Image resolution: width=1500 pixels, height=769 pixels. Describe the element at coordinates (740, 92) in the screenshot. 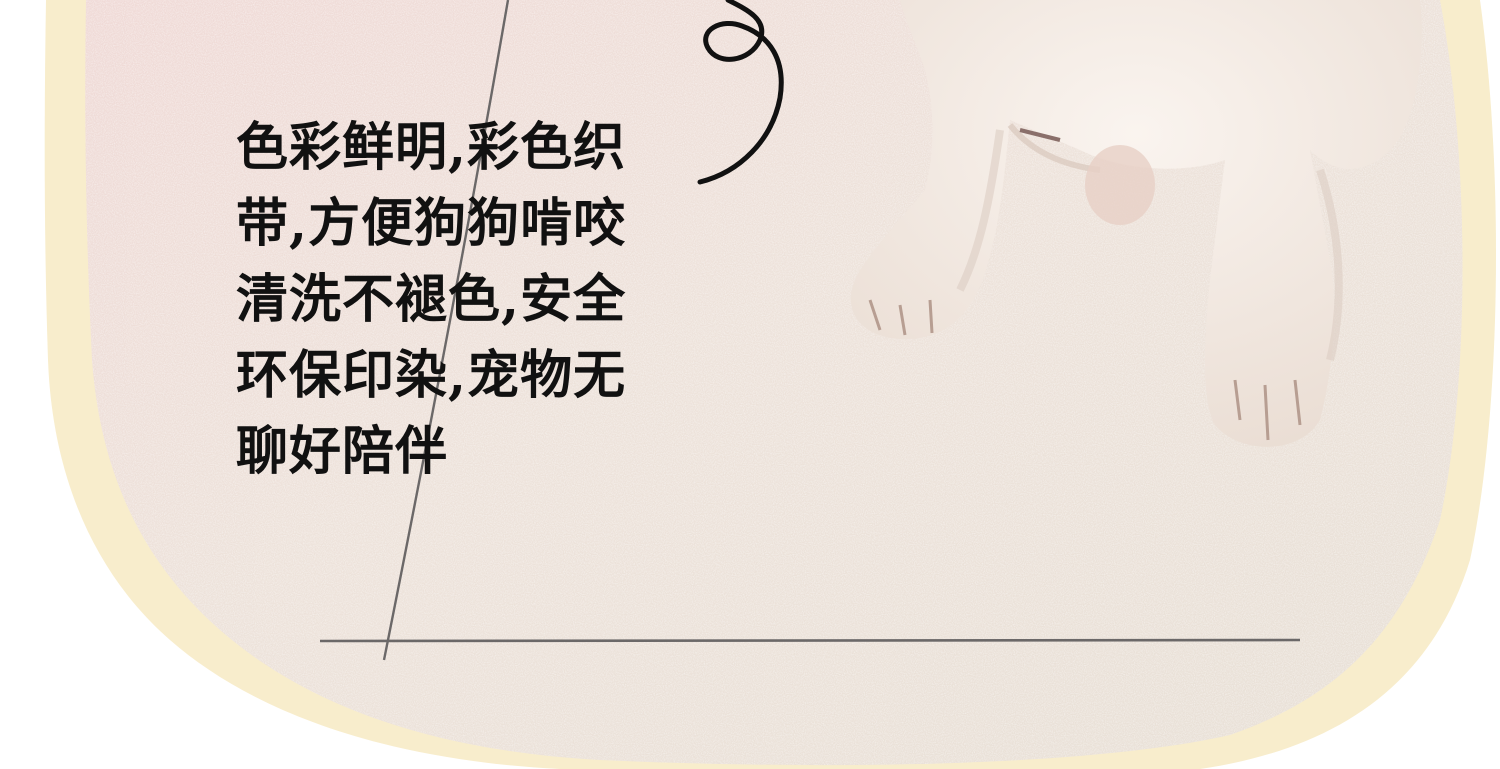

I see `decorative-swirl` at that location.